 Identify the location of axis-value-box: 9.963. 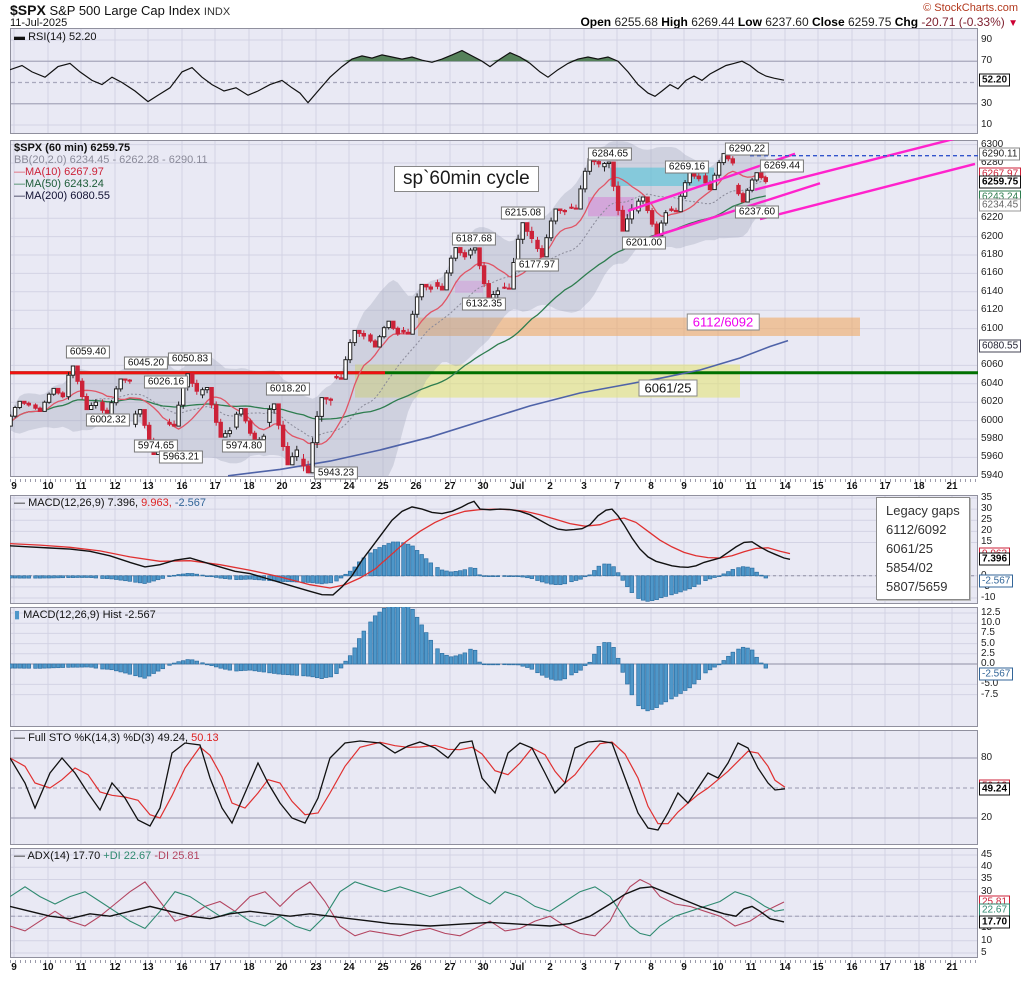
(995, 554).